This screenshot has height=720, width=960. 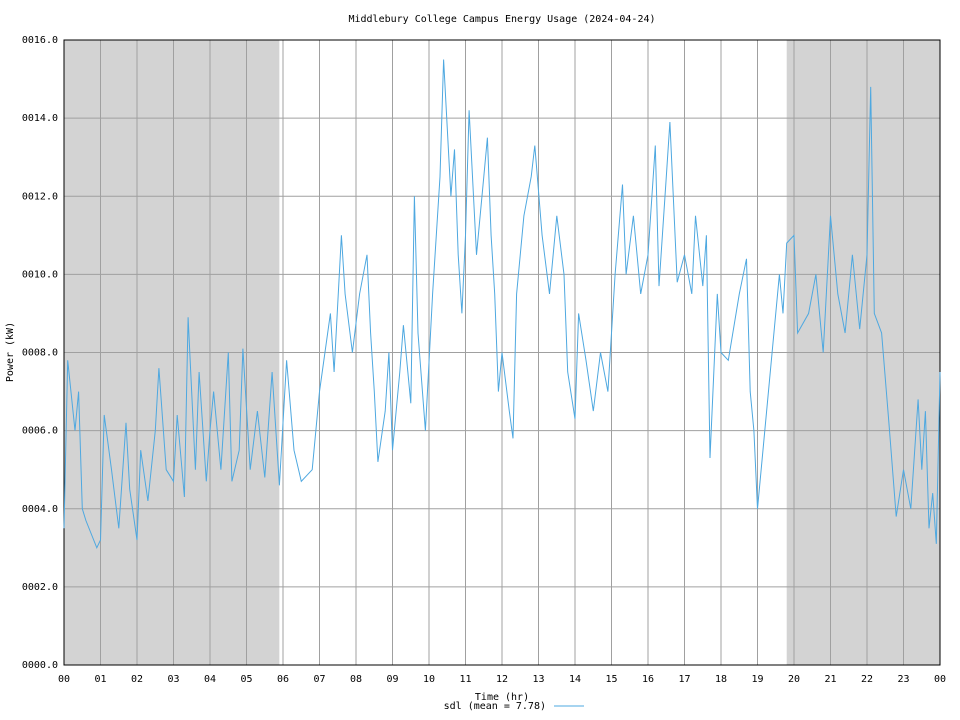 I want to click on x-tick-label: 22, so click(x=867, y=679).